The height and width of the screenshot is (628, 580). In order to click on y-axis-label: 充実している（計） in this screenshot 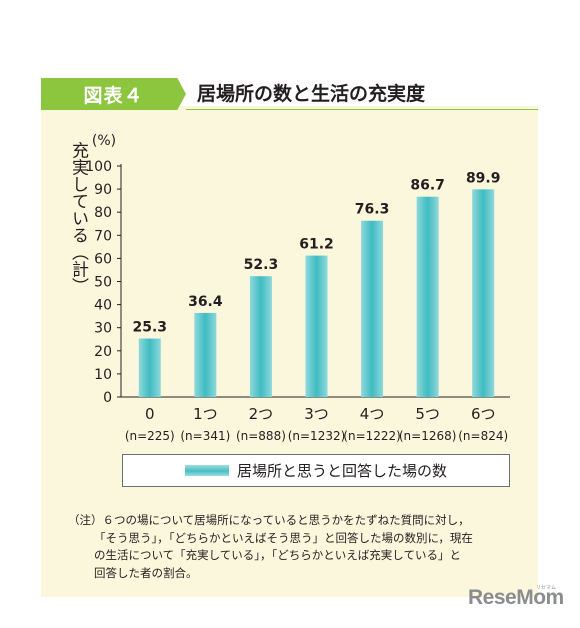, I will do `click(78, 217)`.